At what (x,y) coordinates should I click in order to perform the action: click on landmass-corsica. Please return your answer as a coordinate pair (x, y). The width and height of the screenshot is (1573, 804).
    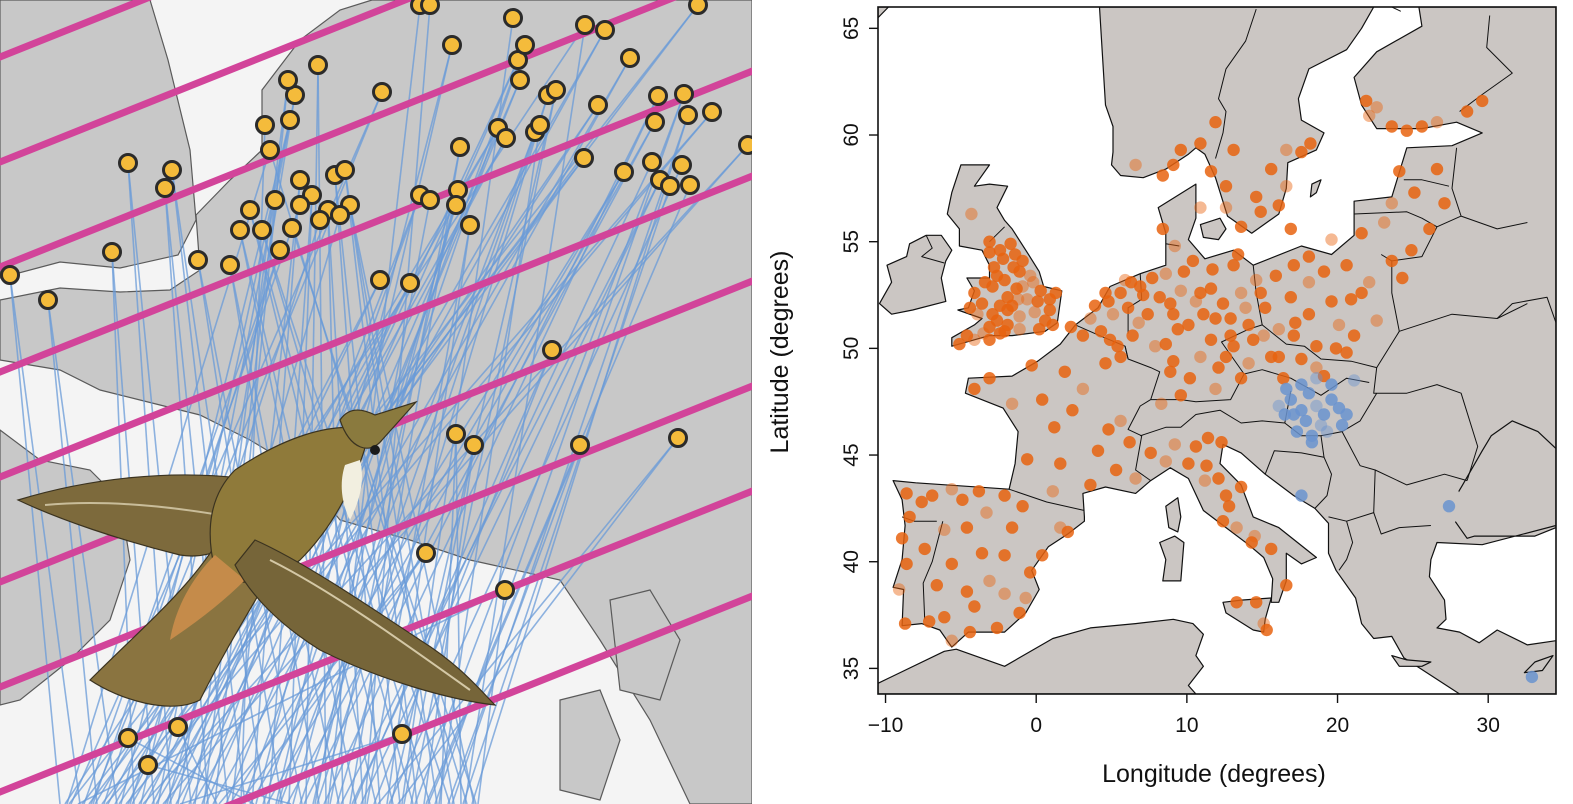
    Looking at the image, I should click on (1173, 515).